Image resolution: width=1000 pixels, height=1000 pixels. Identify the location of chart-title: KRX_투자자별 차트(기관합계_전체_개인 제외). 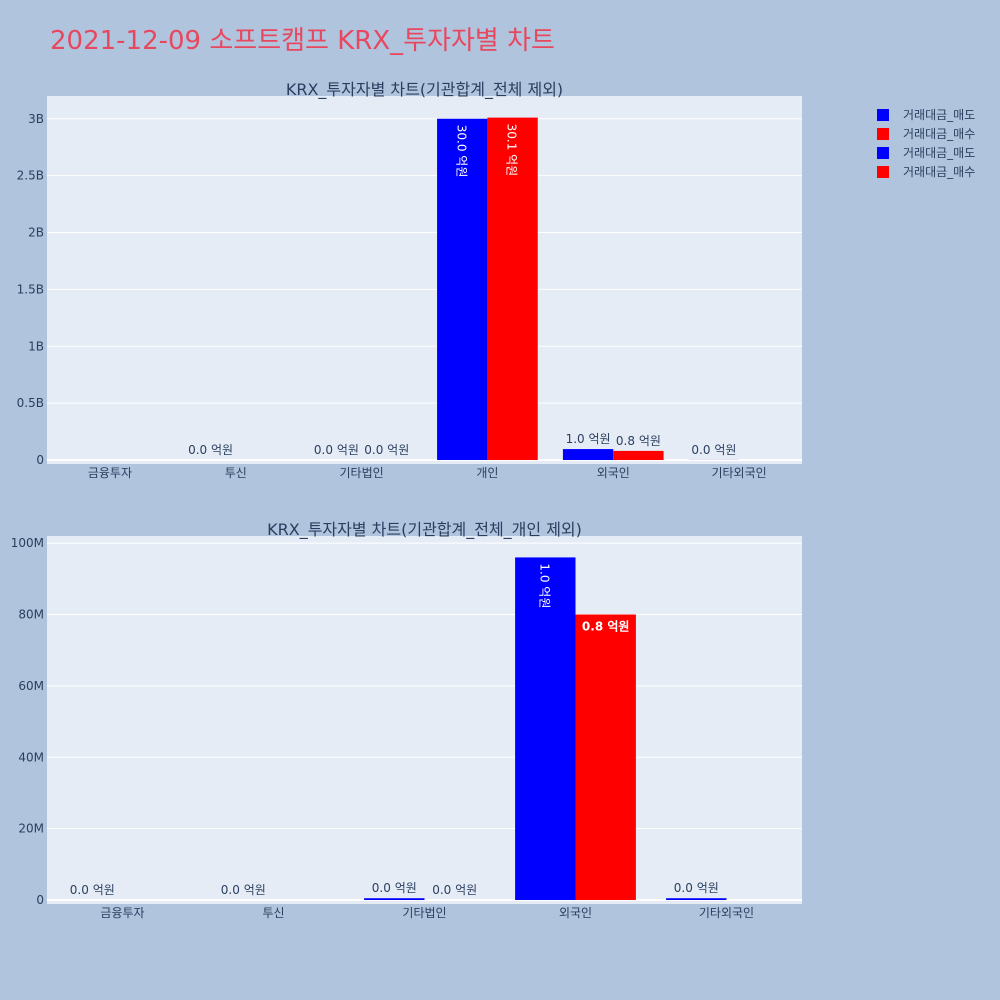
(424, 530).